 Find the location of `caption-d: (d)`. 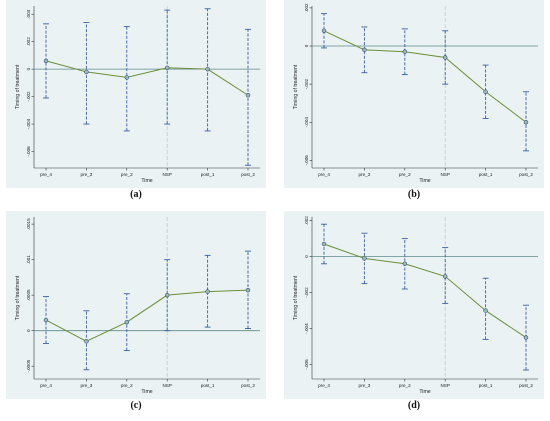

caption-d: (d) is located at coordinates (414, 405).